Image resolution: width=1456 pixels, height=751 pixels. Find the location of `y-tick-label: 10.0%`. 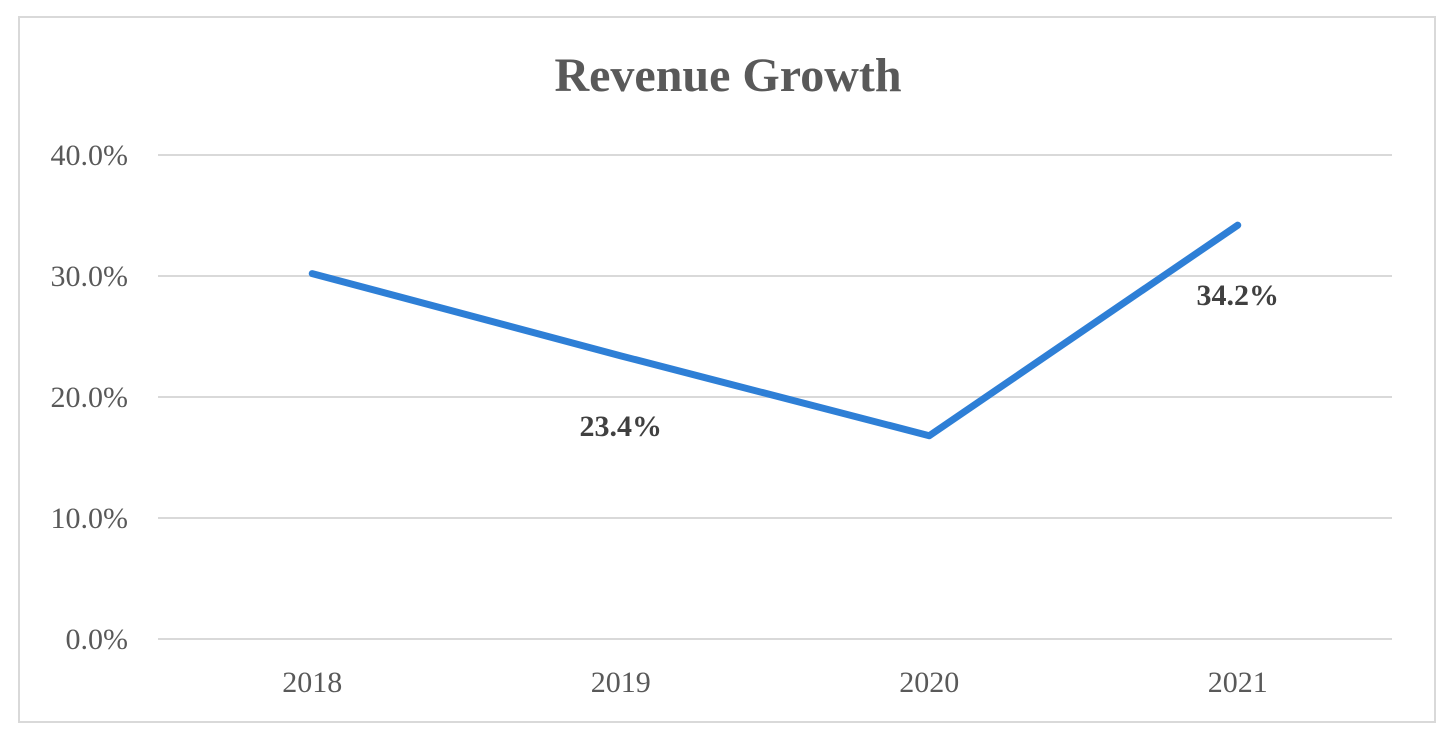

y-tick-label: 10.0% is located at coordinates (90, 518).